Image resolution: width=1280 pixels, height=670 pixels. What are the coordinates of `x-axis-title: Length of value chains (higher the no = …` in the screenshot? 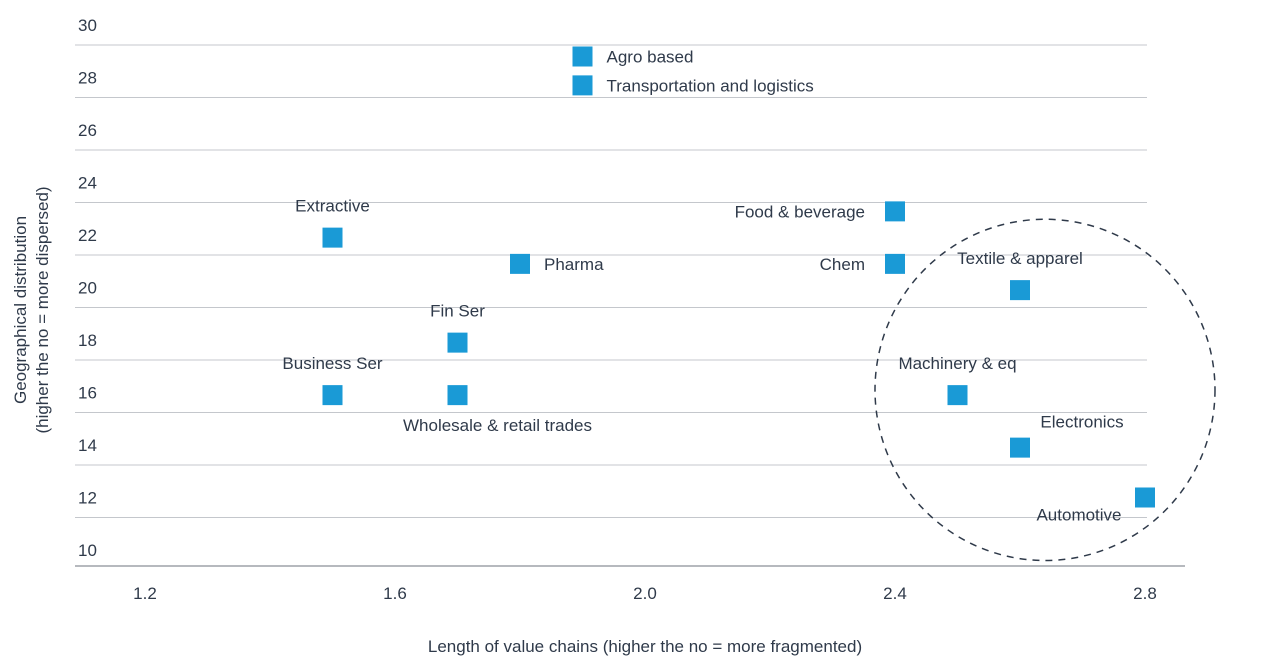 It's located at (645, 646).